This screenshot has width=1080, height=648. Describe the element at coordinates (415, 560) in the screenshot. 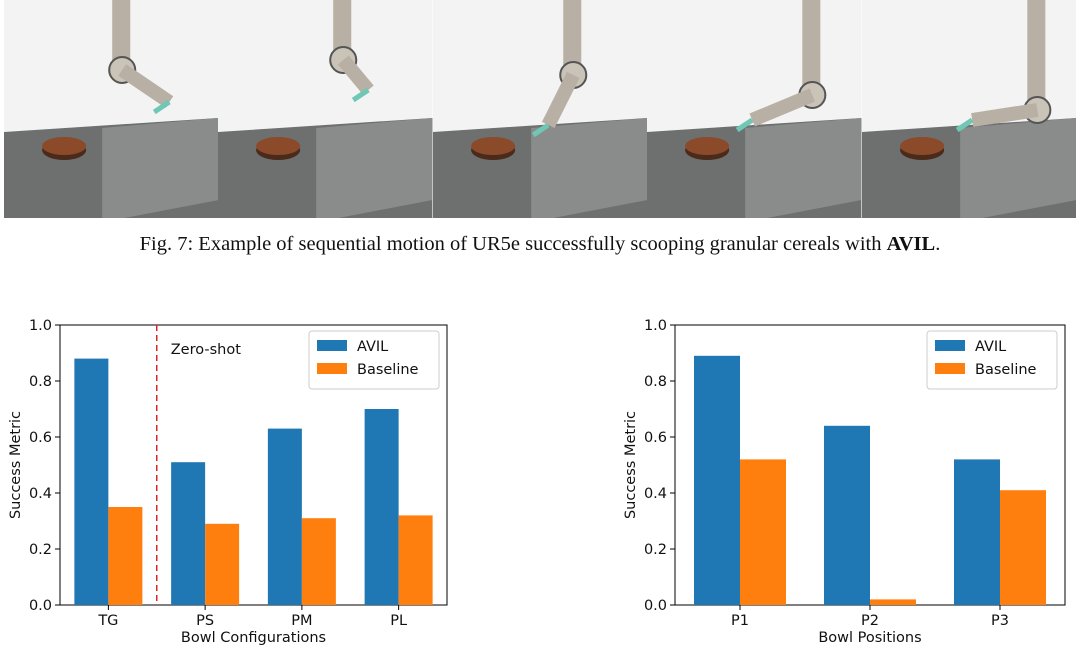

I see `bar-baseline-pl` at that location.